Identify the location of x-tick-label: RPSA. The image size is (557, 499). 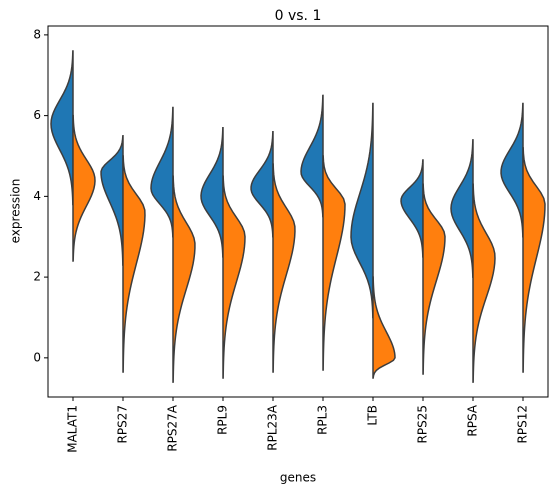
(473, 420).